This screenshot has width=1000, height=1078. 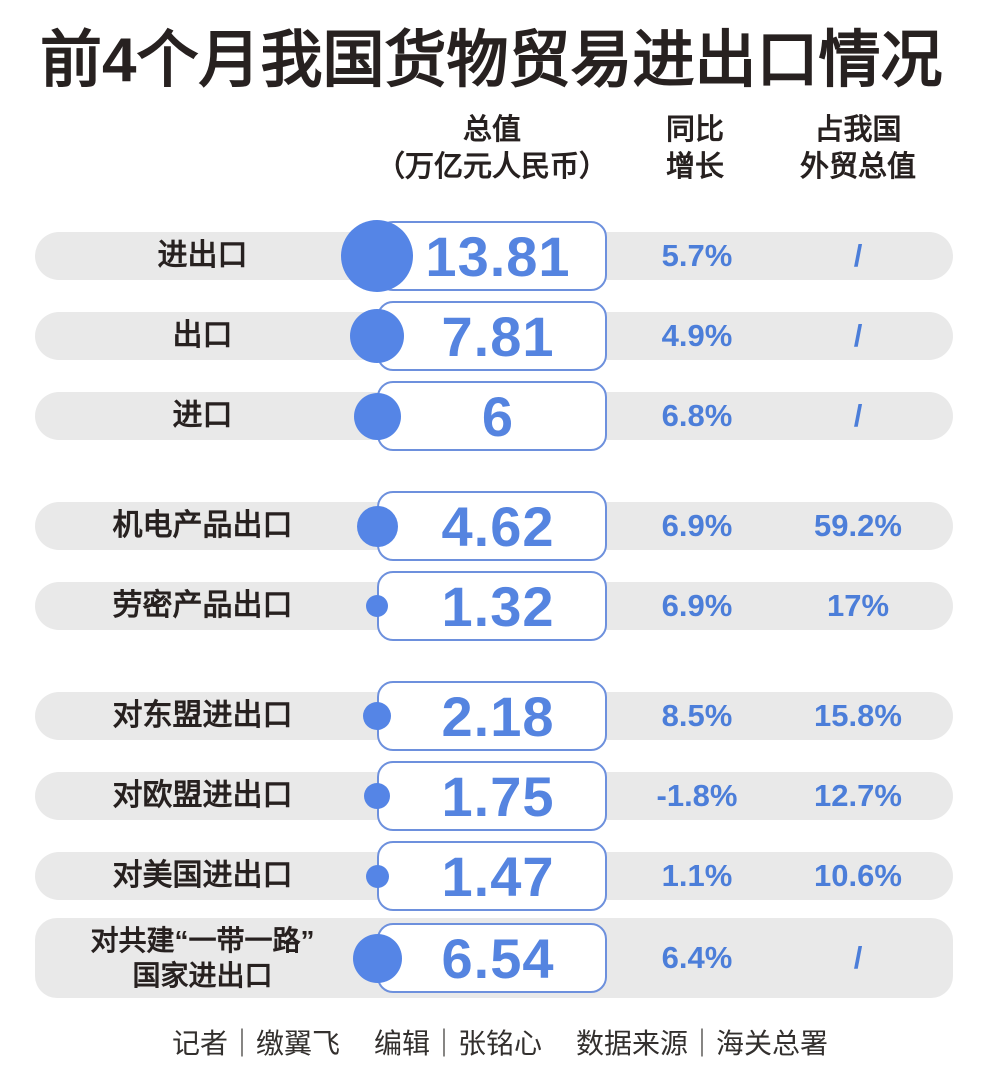 I want to click on column-header-share-line1: 占我国, so click(x=858, y=130).